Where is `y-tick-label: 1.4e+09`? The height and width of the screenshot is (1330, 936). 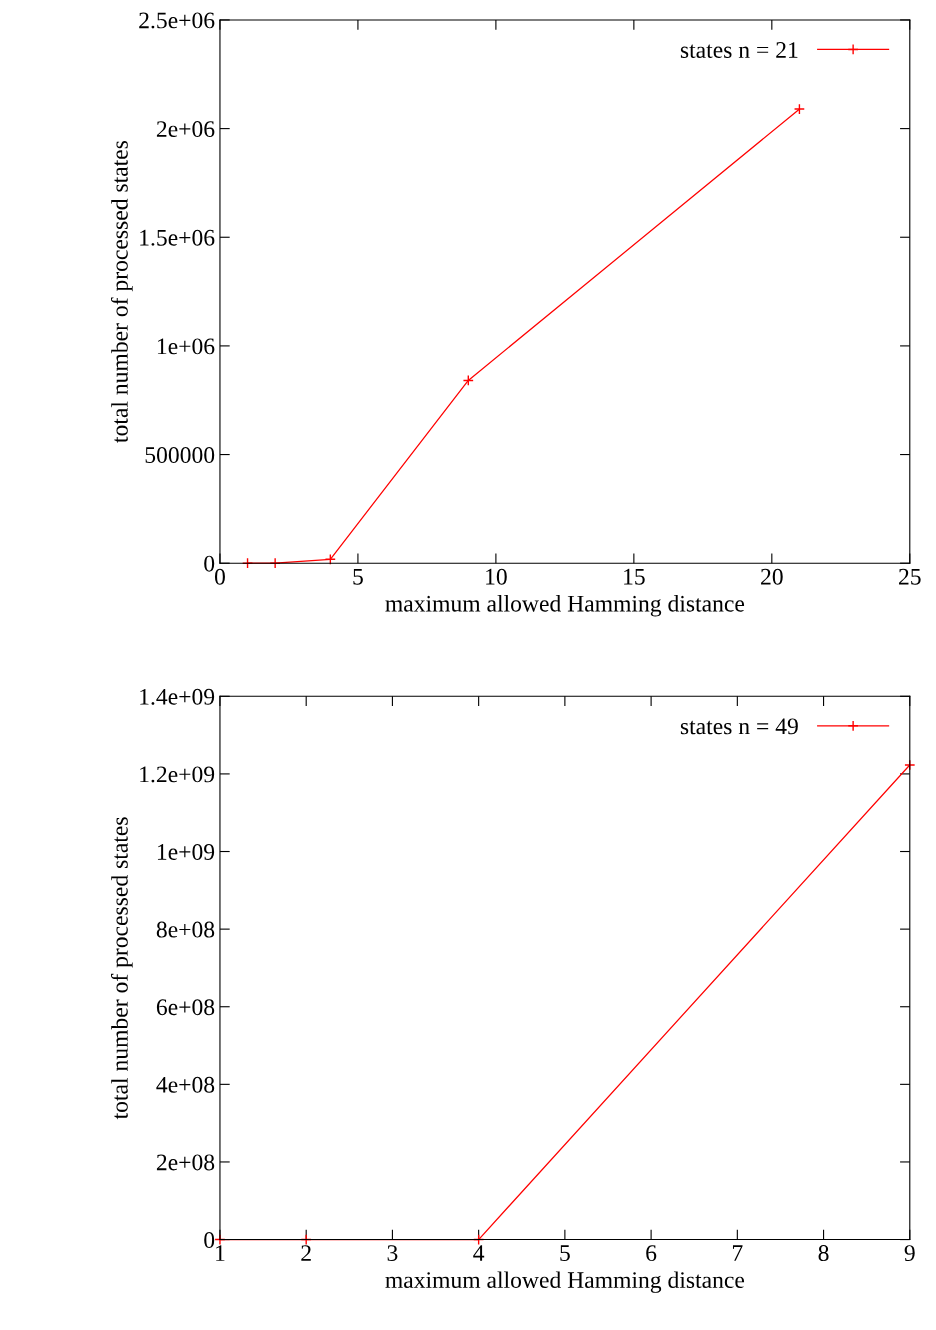
y-tick-label: 1.4e+09 is located at coordinates (177, 696).